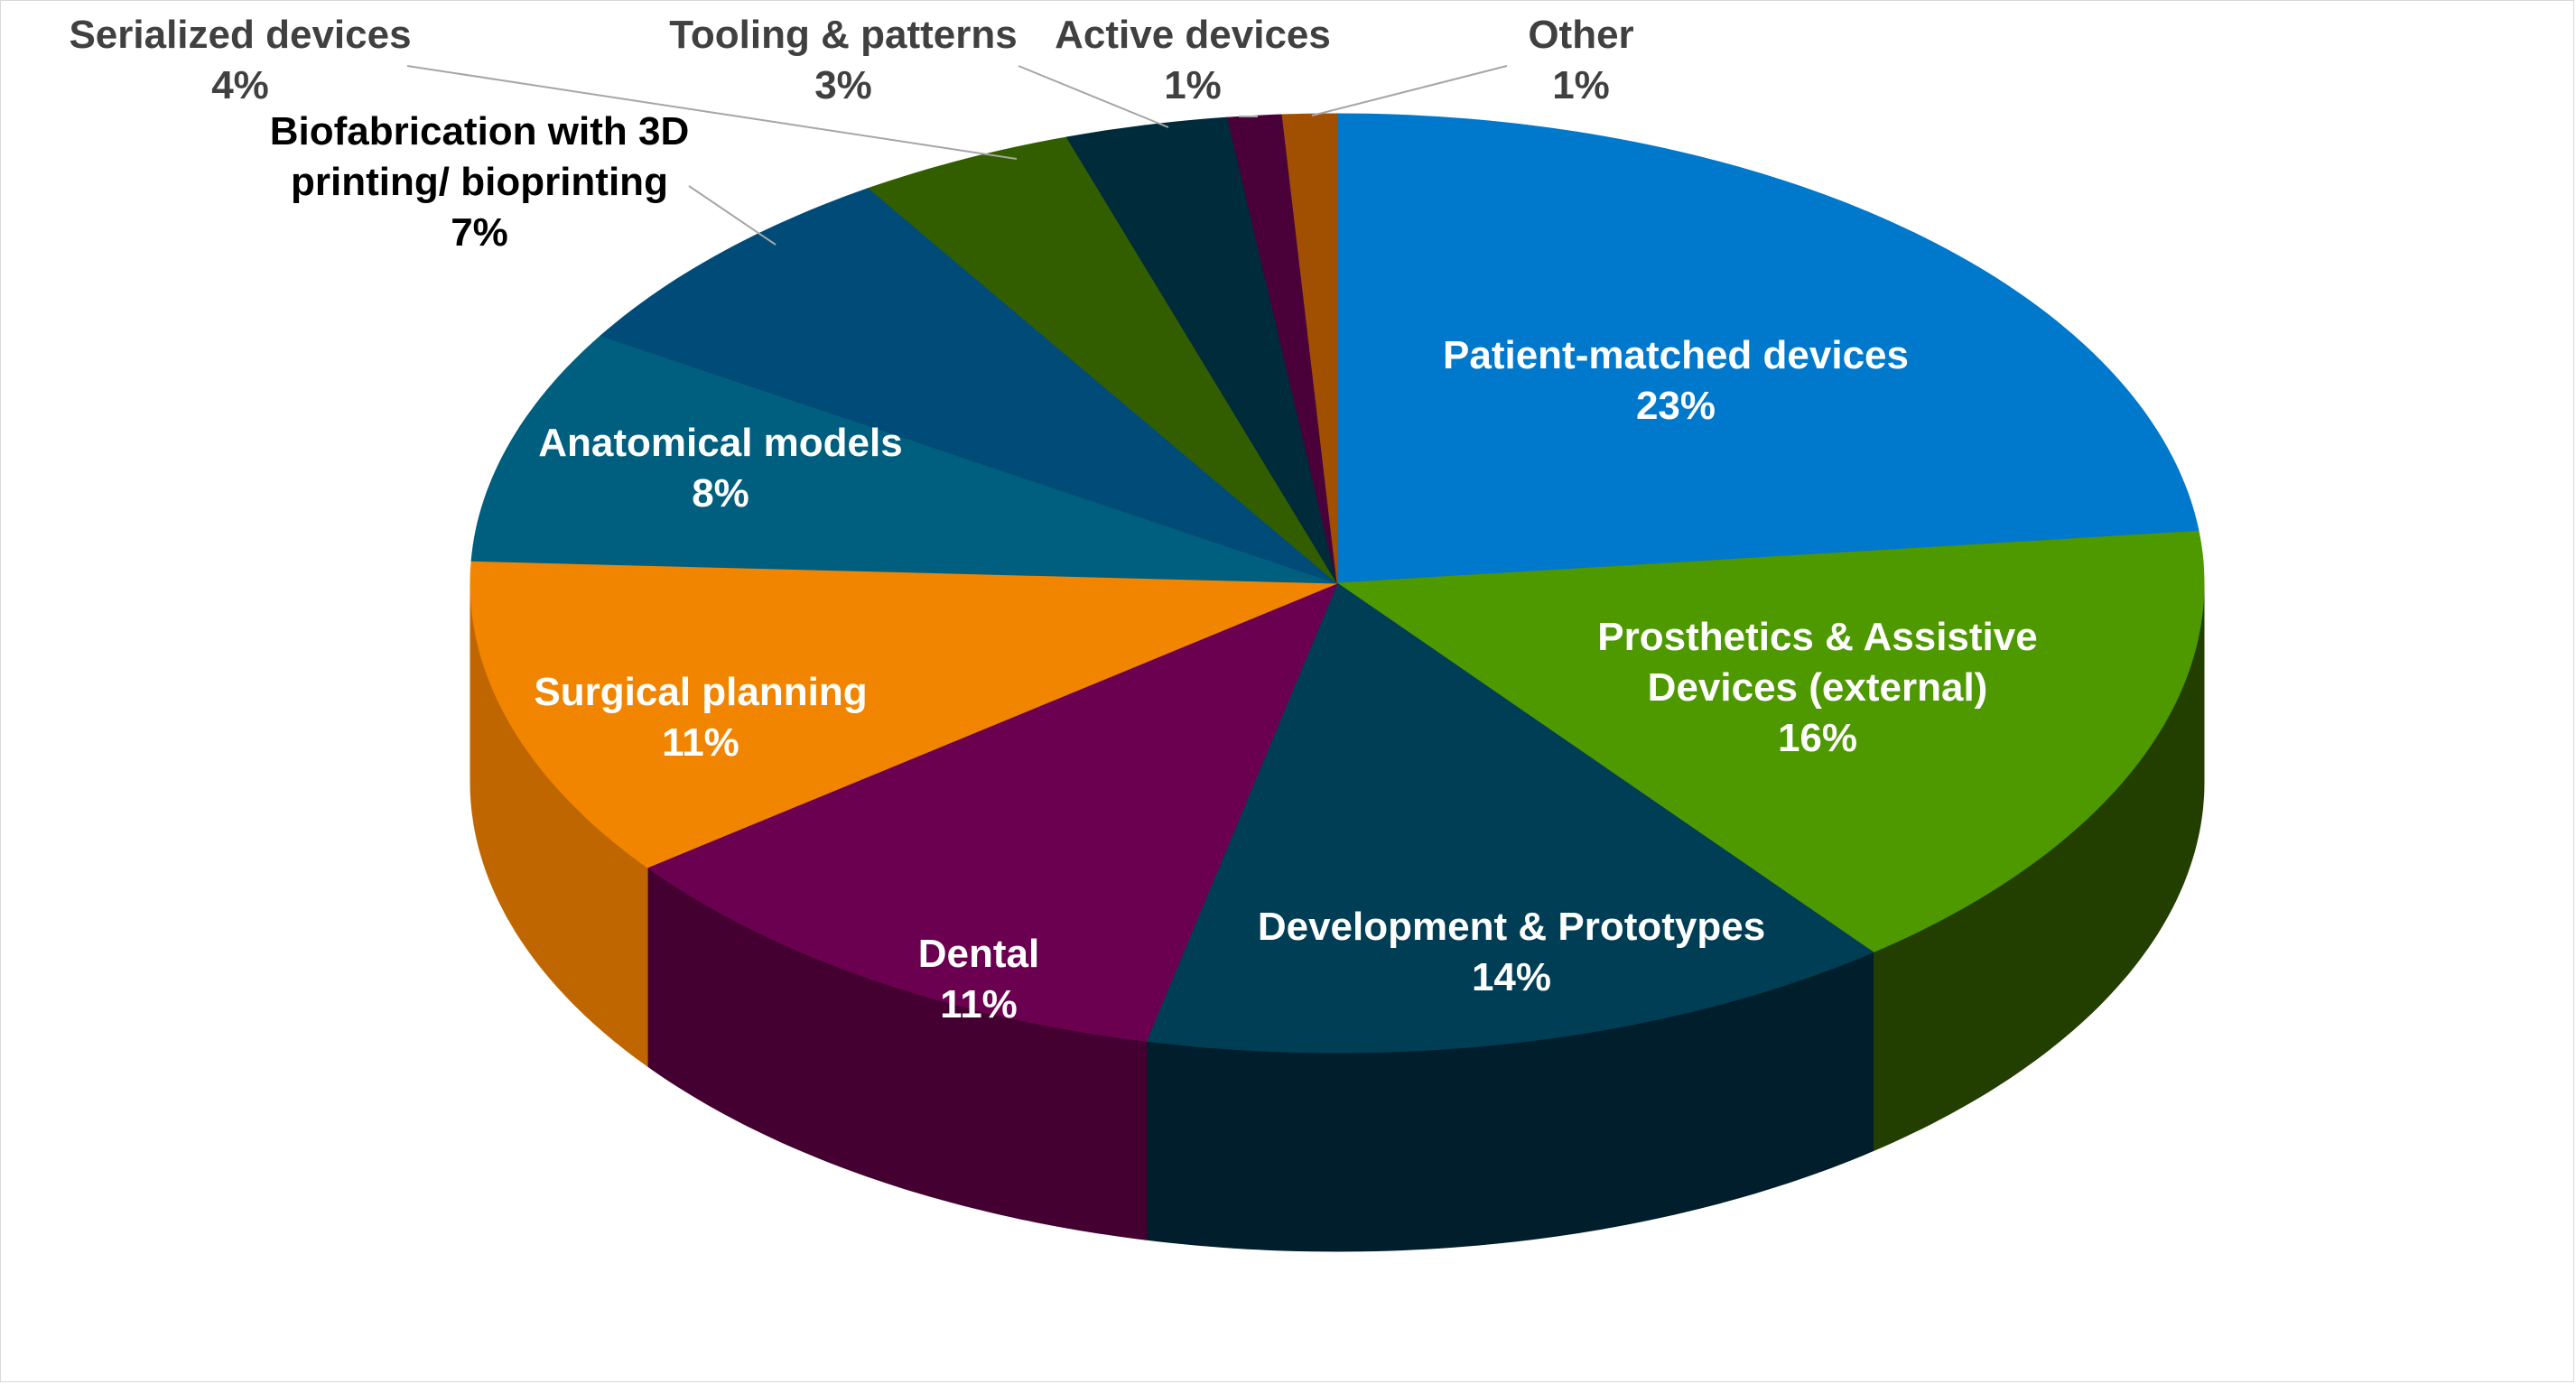 This screenshot has width=2576, height=1384. Describe the element at coordinates (720, 494) in the screenshot. I see `data-label-percent: 8%` at that location.